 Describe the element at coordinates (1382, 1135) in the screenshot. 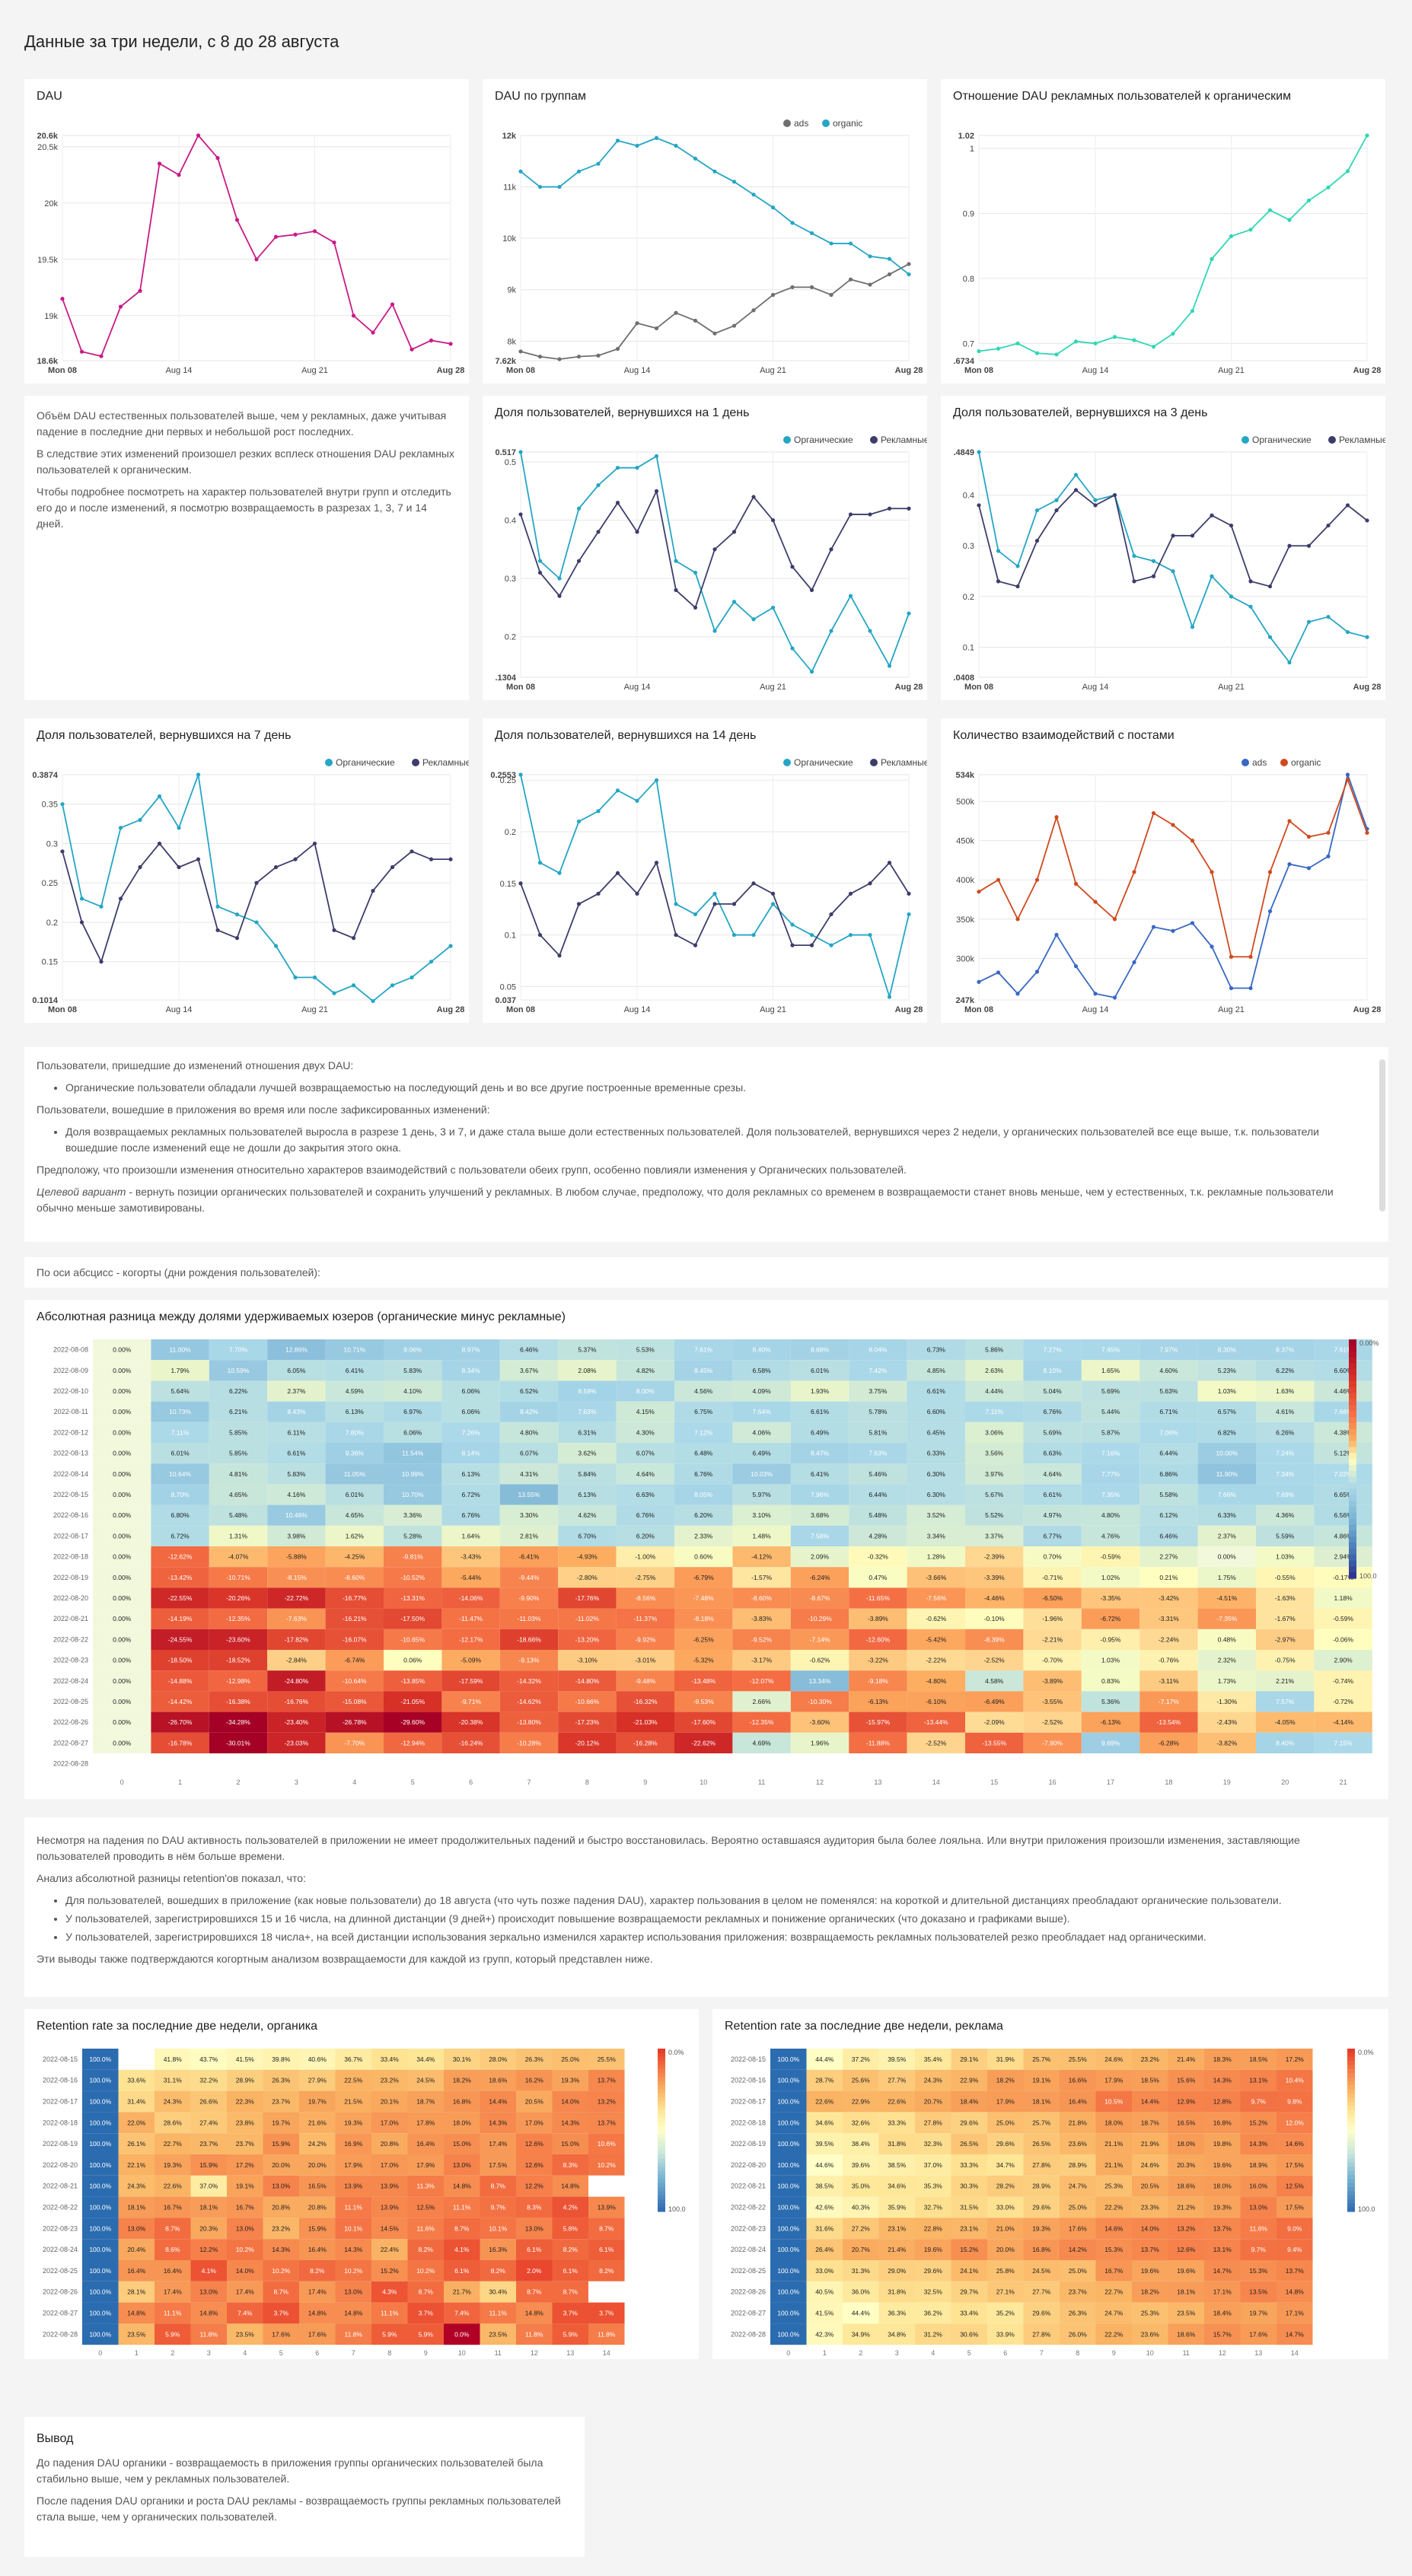

I see `scrollbar` at that location.